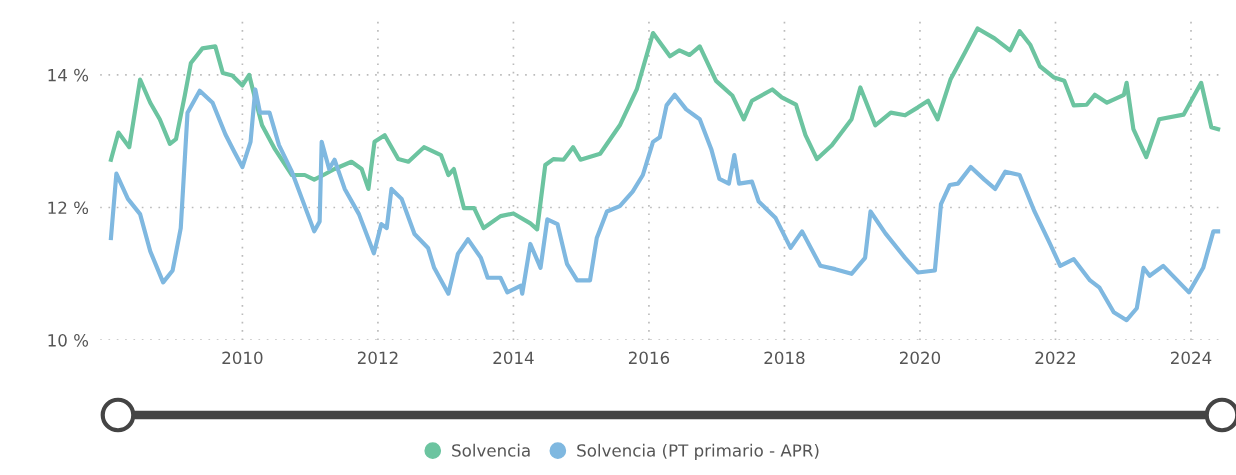  Describe the element at coordinates (242, 358) in the screenshot. I see `x-tick-label: 2010` at that location.